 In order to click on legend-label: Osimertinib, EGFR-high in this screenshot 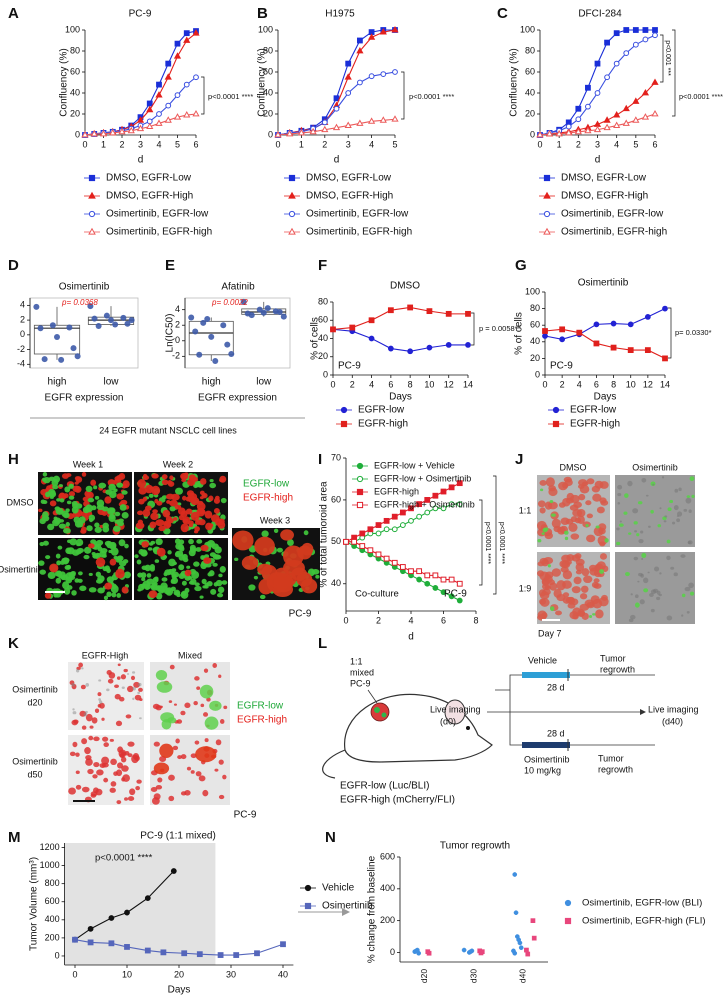, I will do `click(159, 232)`.